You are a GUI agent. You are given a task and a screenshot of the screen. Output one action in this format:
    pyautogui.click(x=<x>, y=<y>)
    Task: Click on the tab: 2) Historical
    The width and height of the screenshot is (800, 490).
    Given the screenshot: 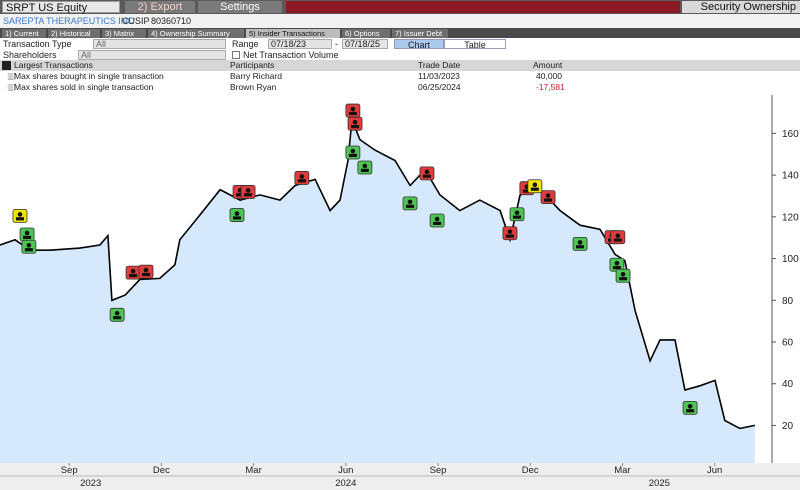 What is the action you would take?
    pyautogui.click(x=74, y=33)
    